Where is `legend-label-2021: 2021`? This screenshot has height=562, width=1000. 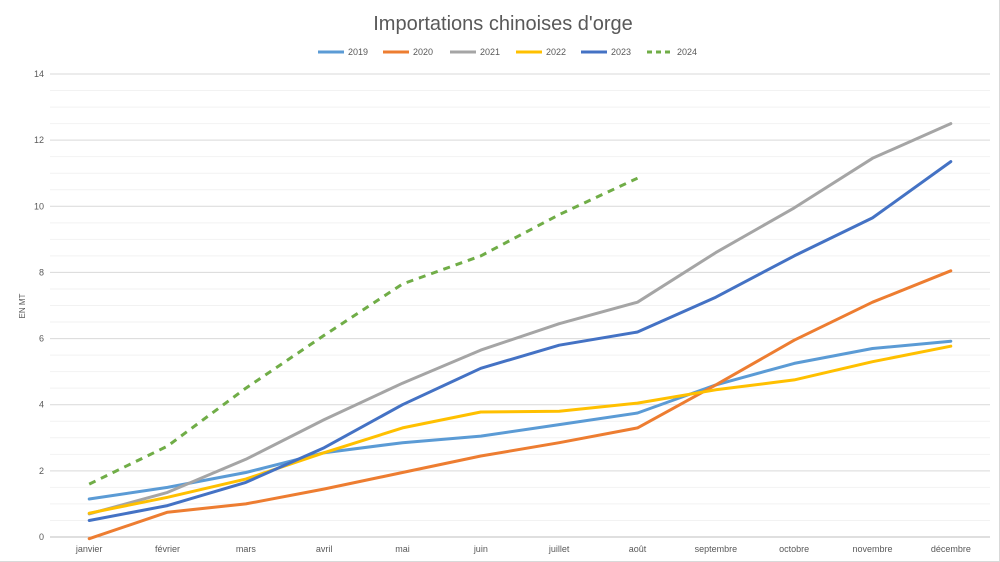
legend-label-2021: 2021 is located at coordinates (490, 52).